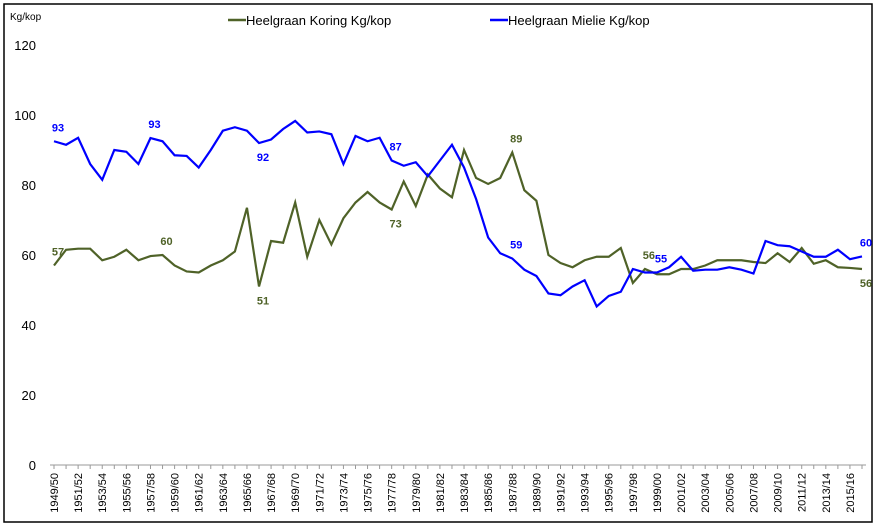 This screenshot has width=877, height=528. What do you see at coordinates (32, 465) in the screenshot?
I see `y-tick-label: 0` at bounding box center [32, 465].